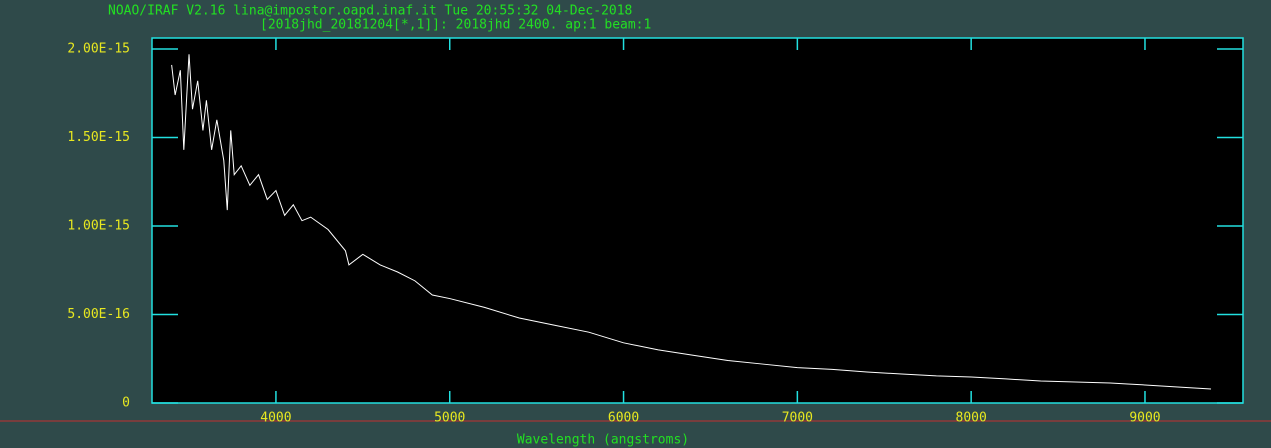  I want to click on y-tick-label: 1.50E-15, so click(98, 137).